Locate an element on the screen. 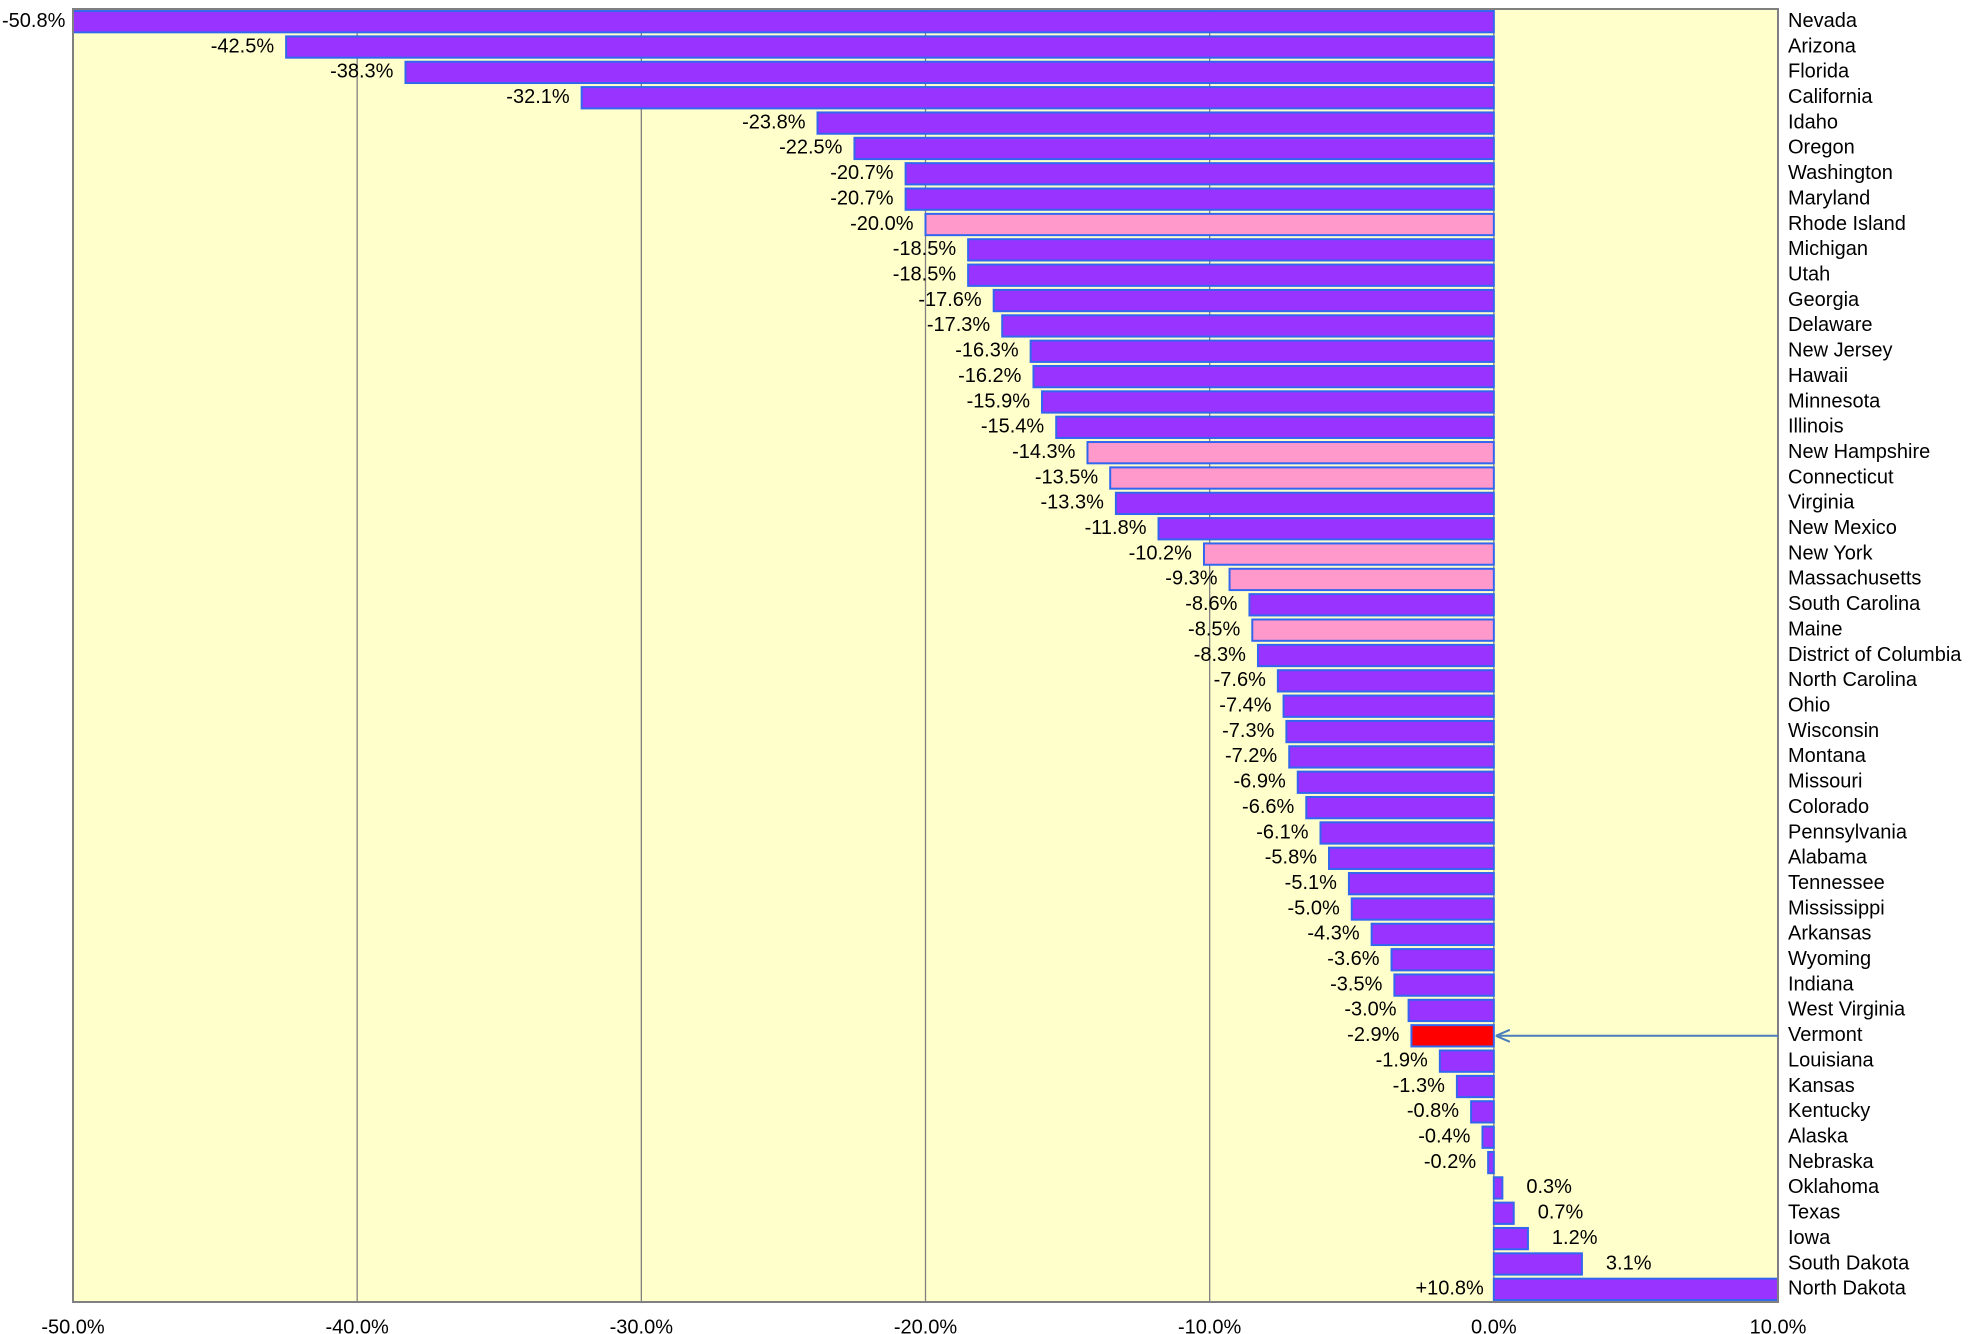  value-label: -3.6% is located at coordinates (1353, 959).